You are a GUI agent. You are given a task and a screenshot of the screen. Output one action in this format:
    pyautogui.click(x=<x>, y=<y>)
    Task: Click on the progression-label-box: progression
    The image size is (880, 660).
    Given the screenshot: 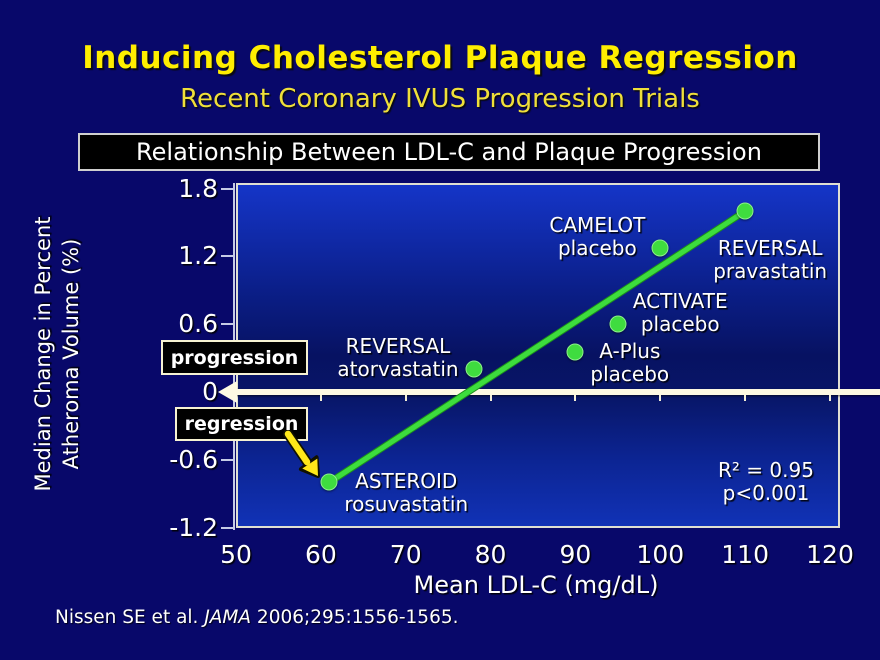 What is the action you would take?
    pyautogui.click(x=234, y=357)
    